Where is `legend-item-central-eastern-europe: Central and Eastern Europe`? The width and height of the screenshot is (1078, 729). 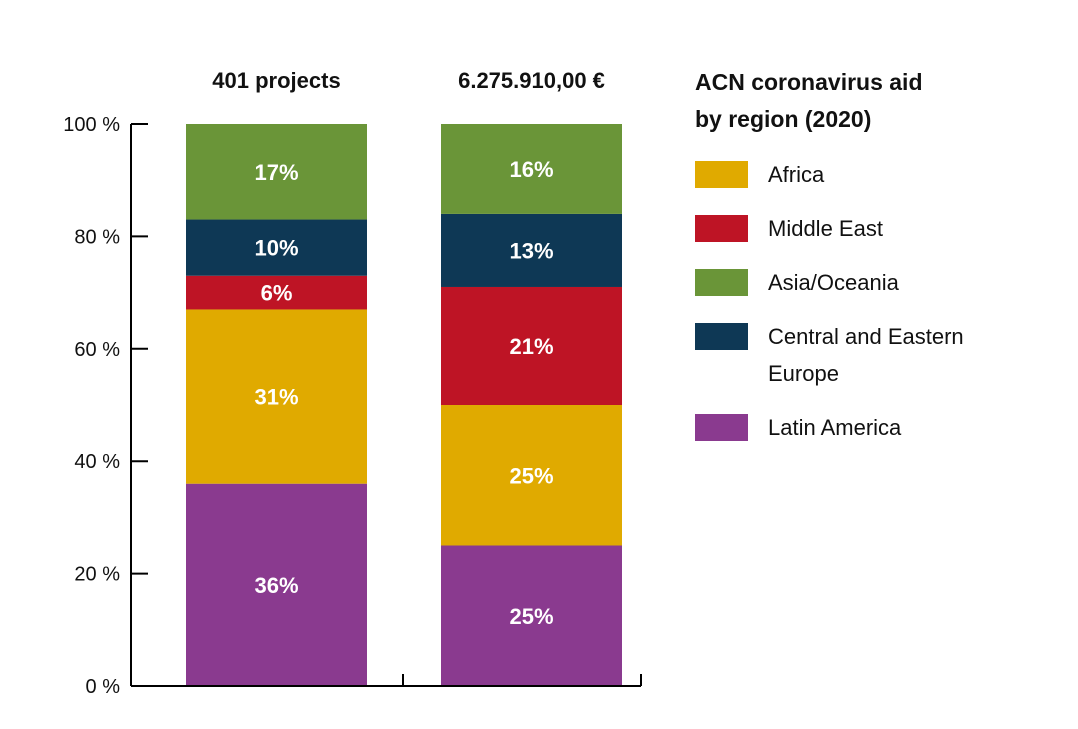 legend-item-central-eastern-europe: Central and Eastern Europe is located at coordinates (861, 355).